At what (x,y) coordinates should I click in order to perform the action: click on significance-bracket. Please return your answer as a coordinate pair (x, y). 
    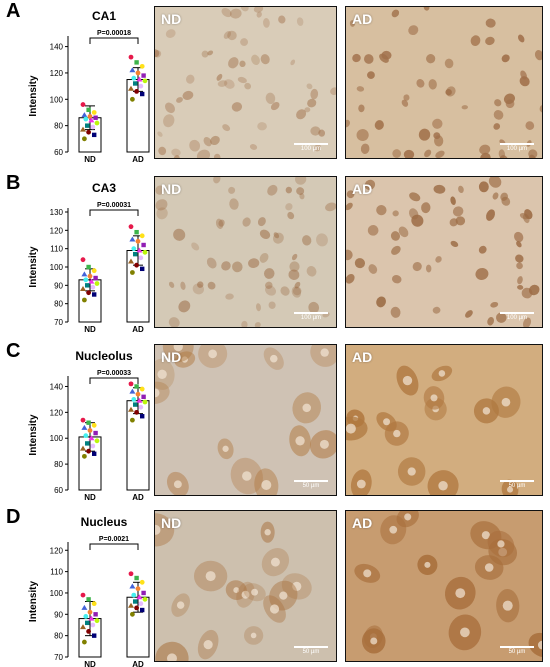
    Looking at the image, I should click on (114, 212).